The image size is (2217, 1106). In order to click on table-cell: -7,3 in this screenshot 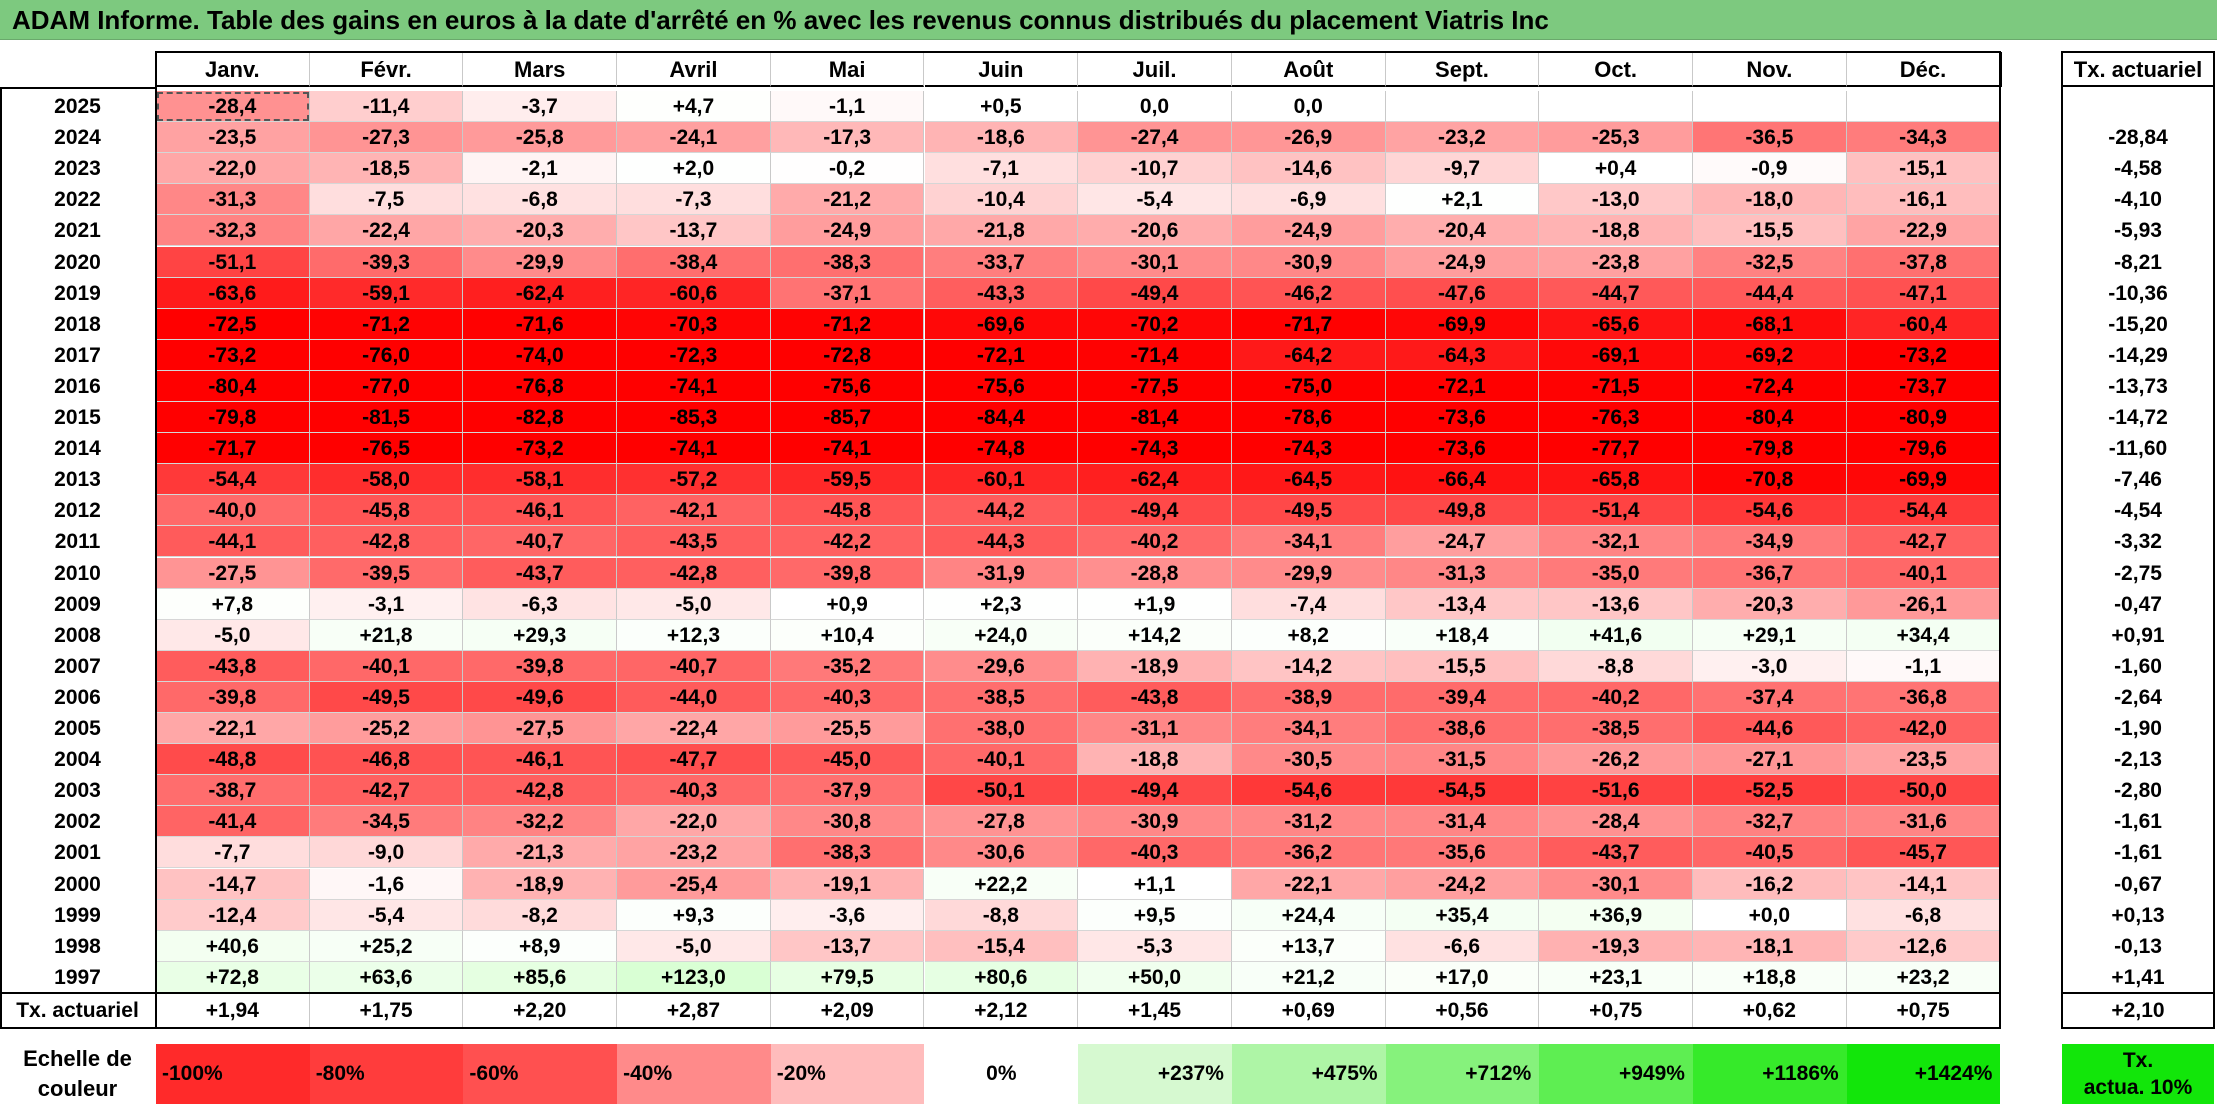, I will do `click(694, 200)`.